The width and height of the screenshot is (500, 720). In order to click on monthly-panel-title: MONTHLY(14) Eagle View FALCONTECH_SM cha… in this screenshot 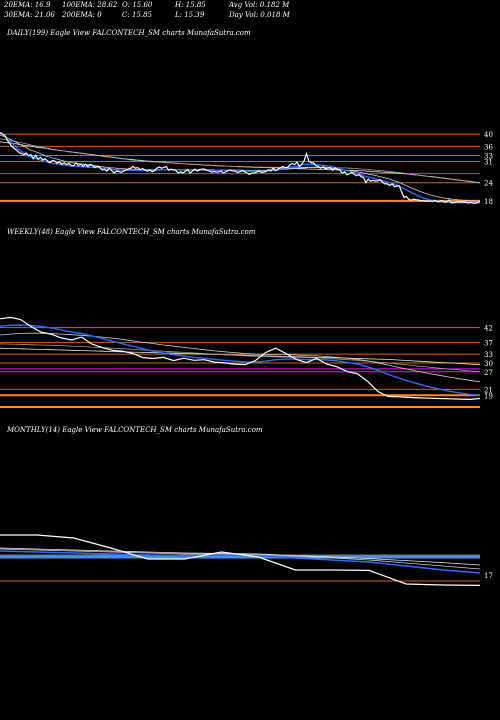, I will do `click(135, 430)`.